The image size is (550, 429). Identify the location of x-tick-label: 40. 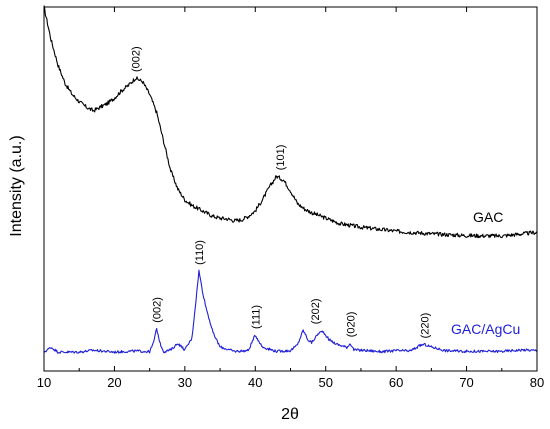
(255, 382).